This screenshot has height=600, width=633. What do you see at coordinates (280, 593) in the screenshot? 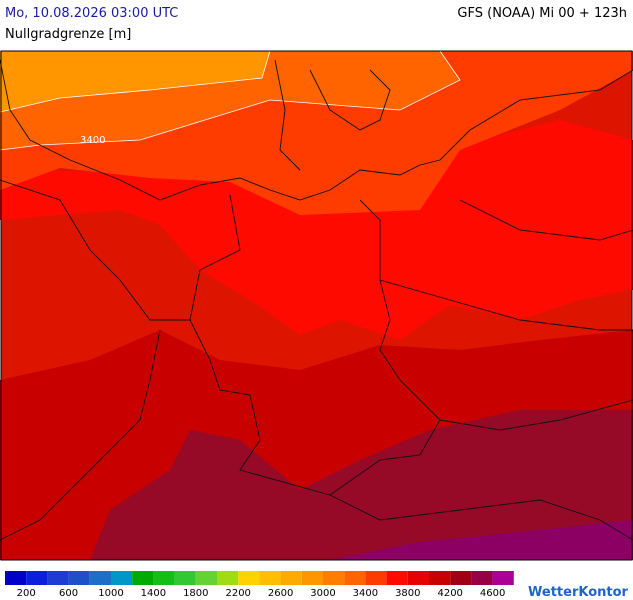
I see `legend-label: 2600` at bounding box center [280, 593].